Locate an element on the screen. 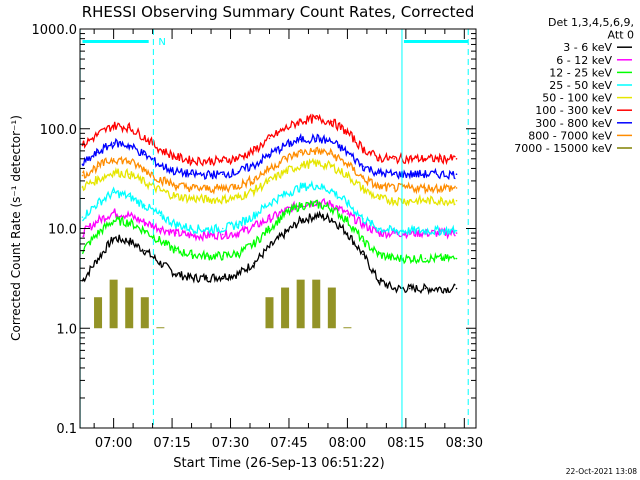  x-tick-label: 08:00 is located at coordinates (347, 443).